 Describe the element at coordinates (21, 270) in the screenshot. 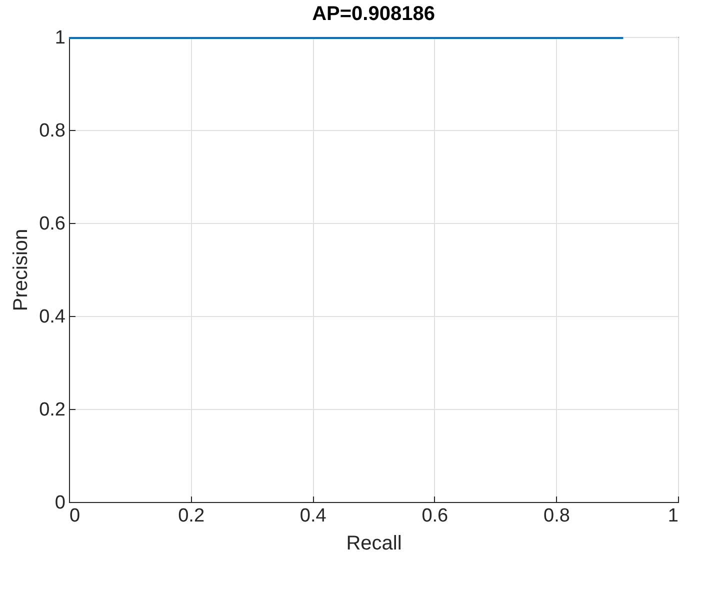

I see `y-axis-title: Precision` at that location.